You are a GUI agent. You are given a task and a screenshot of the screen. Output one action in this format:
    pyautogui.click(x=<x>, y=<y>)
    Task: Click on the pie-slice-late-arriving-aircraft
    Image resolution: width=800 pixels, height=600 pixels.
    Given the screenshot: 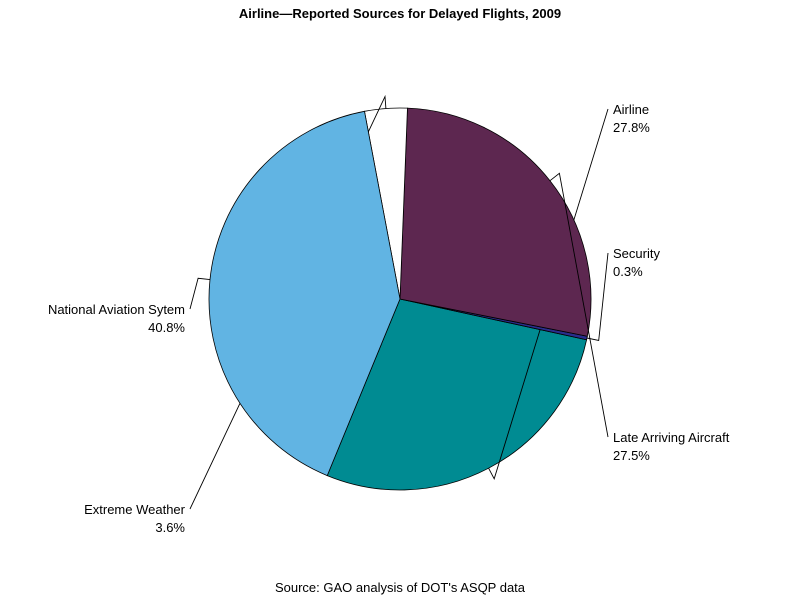 What is the action you would take?
    pyautogui.click(x=495, y=222)
    